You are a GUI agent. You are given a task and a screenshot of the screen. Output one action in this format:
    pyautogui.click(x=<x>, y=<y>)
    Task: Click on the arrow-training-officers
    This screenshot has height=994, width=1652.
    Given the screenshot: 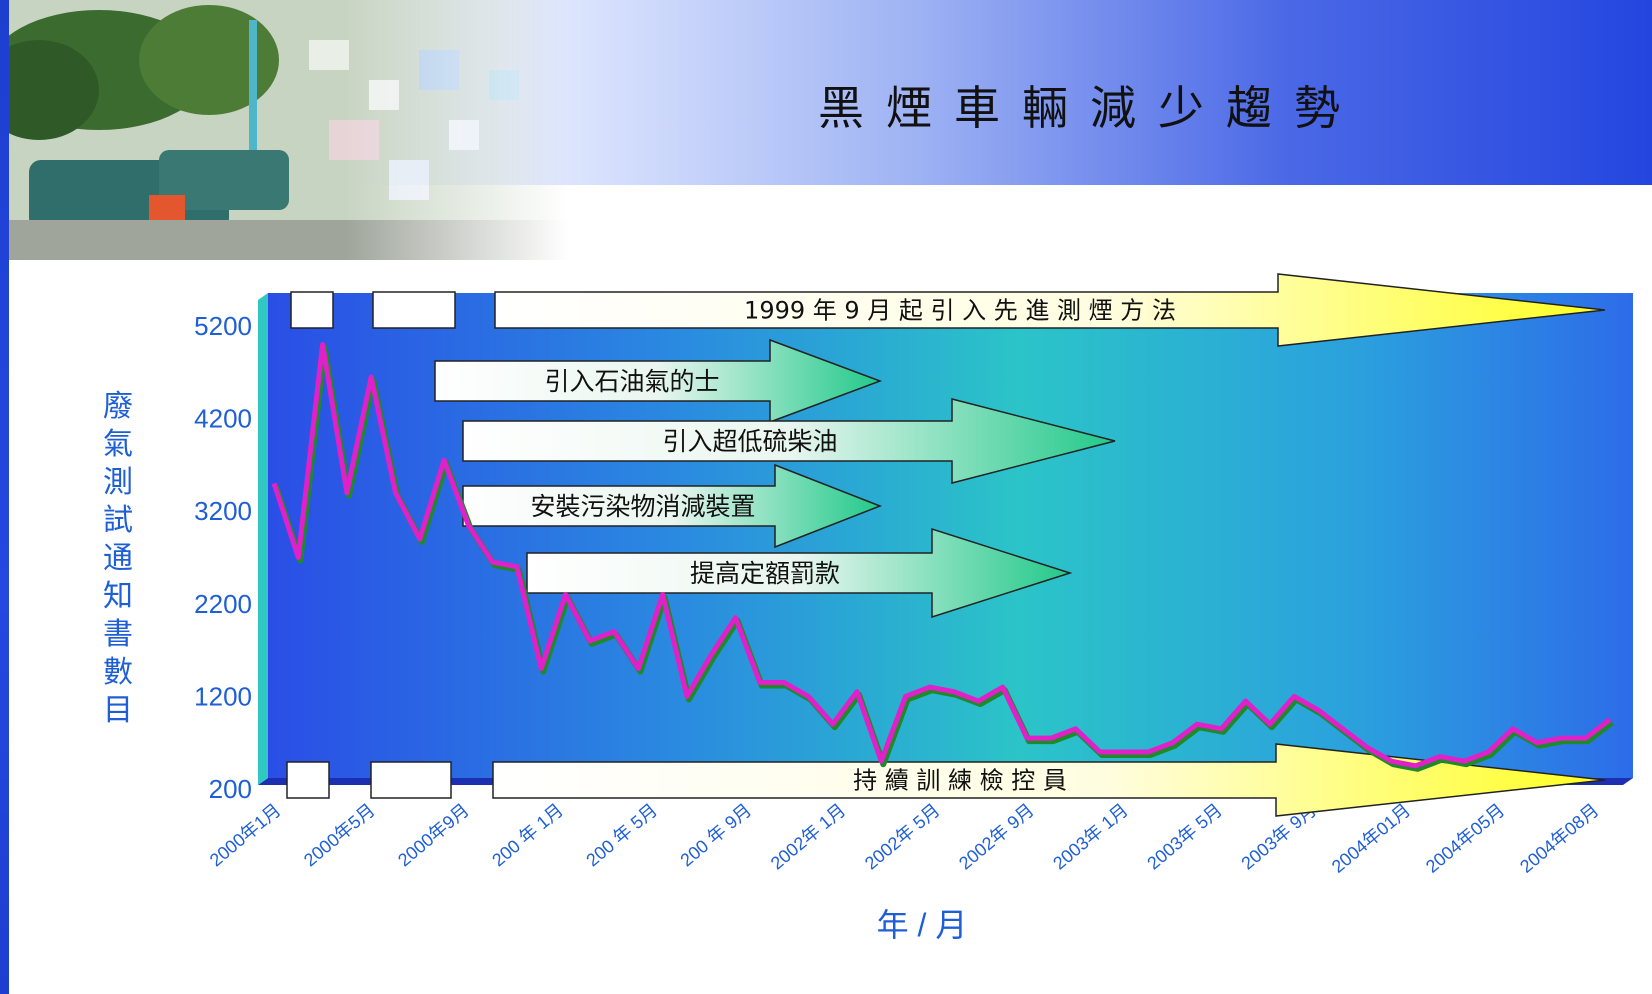 What is the action you would take?
    pyautogui.click(x=1049, y=780)
    